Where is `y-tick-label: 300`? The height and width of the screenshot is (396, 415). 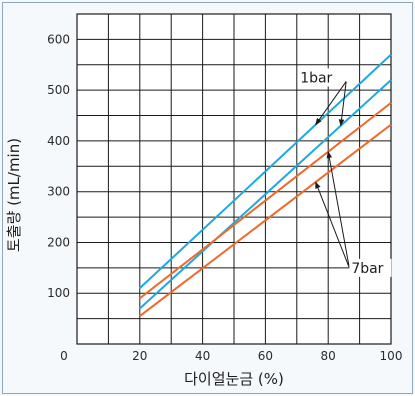 y-tick-label: 300 is located at coordinates (58, 192).